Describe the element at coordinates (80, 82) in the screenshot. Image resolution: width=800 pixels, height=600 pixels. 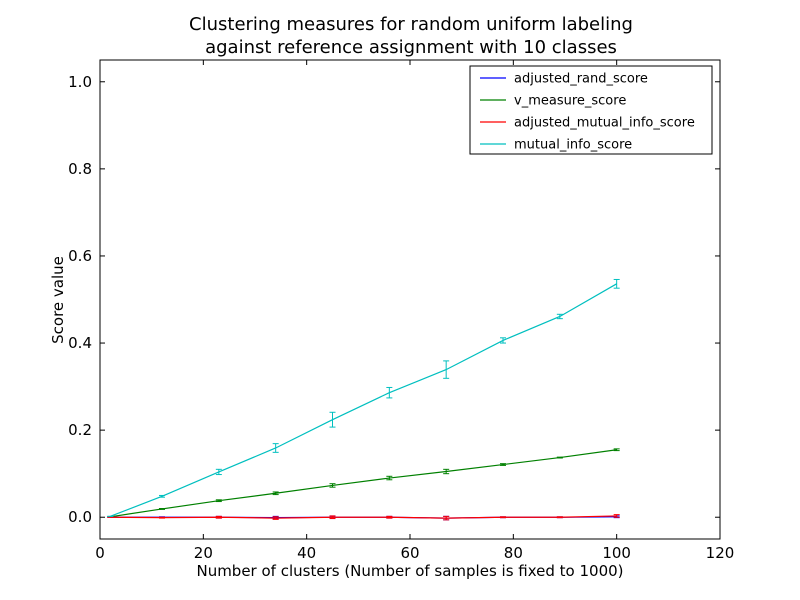
I see `y-tick-label: 1.0` at that location.